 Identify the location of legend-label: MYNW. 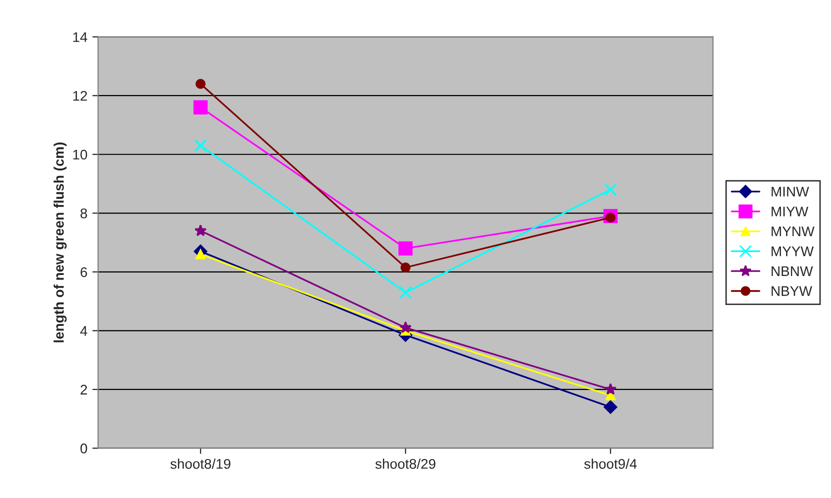
(793, 231).